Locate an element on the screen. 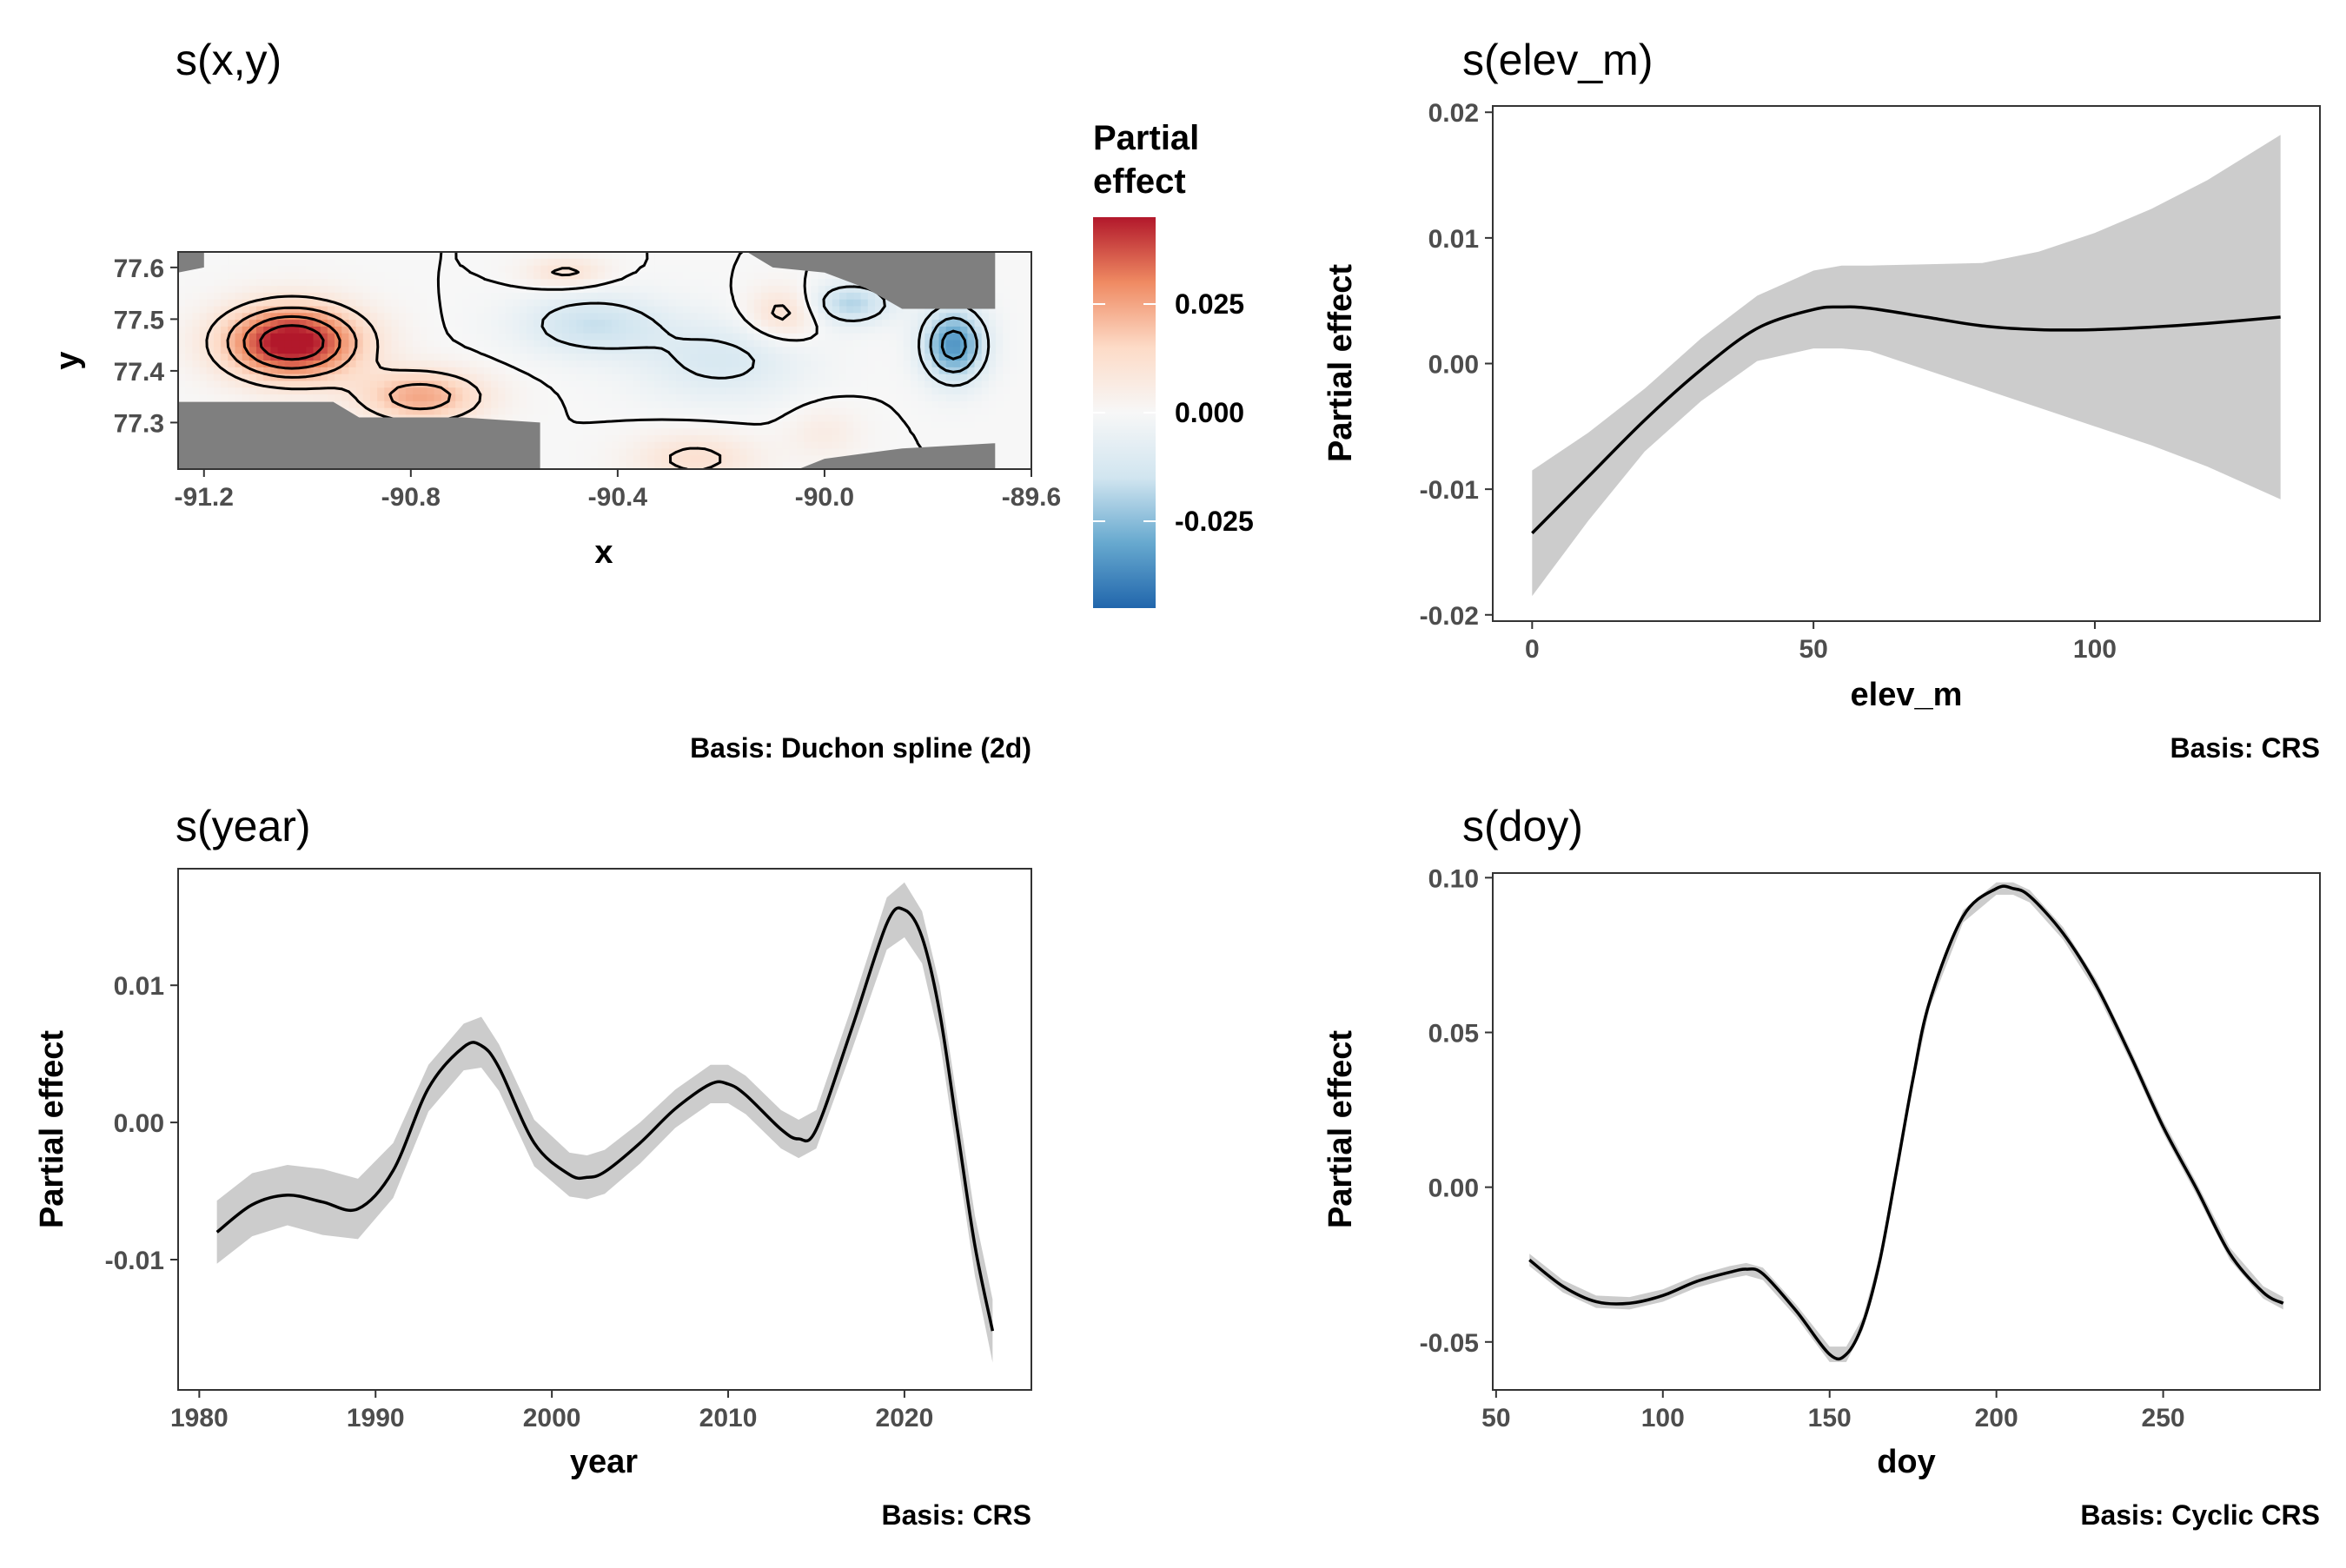 This screenshot has width=2346, height=1568. x-tick-label: 100 is located at coordinates (1663, 1418).